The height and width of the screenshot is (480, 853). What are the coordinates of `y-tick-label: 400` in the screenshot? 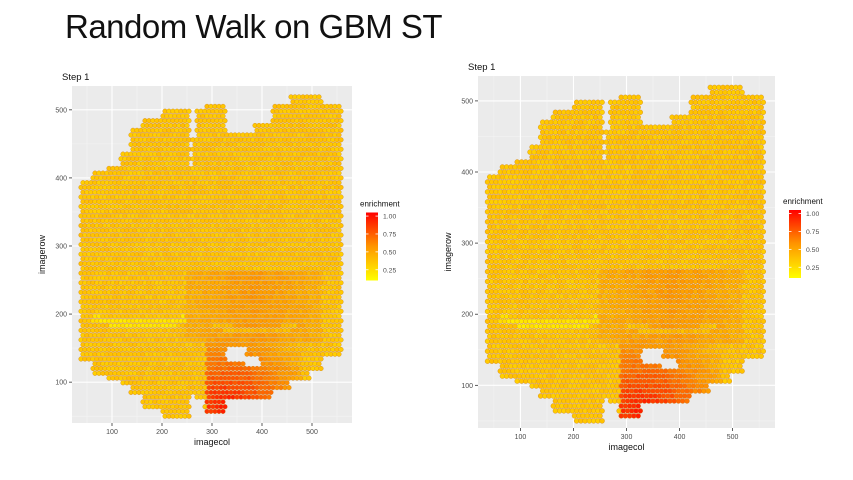 It's located at (61, 178).